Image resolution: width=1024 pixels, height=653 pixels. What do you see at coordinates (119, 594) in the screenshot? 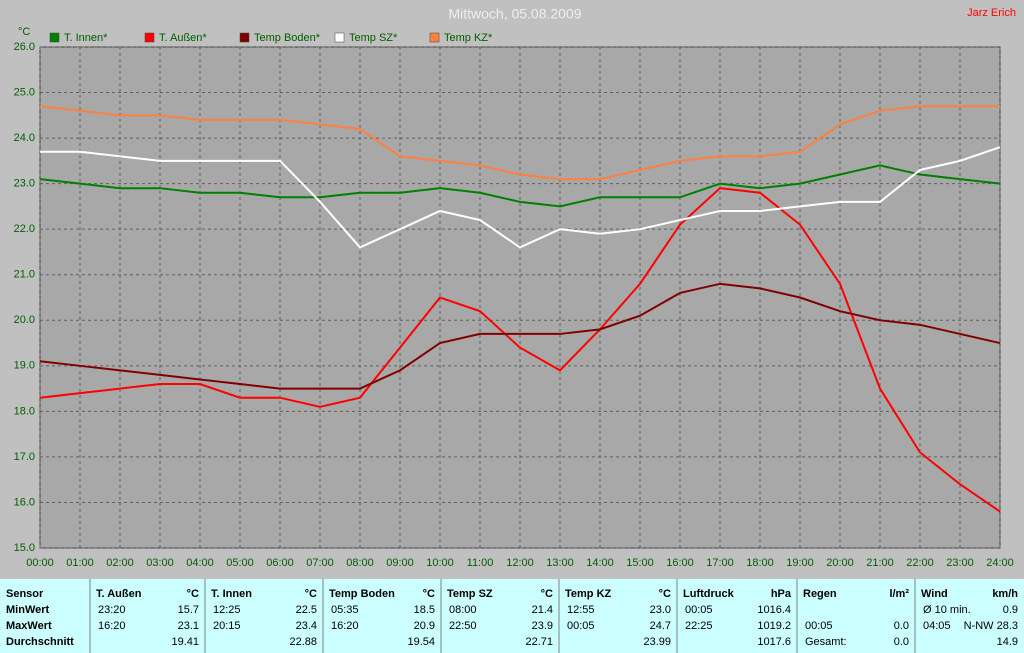
I see `column-header: T. Außen` at bounding box center [119, 594].